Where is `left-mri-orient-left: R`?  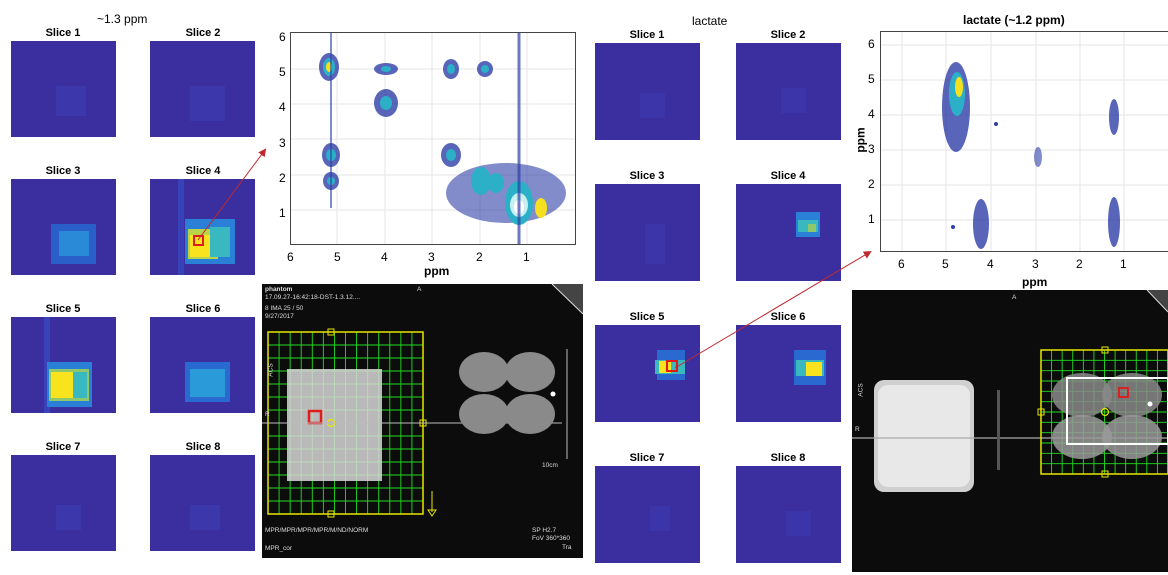 left-mri-orient-left: R is located at coordinates (267, 414).